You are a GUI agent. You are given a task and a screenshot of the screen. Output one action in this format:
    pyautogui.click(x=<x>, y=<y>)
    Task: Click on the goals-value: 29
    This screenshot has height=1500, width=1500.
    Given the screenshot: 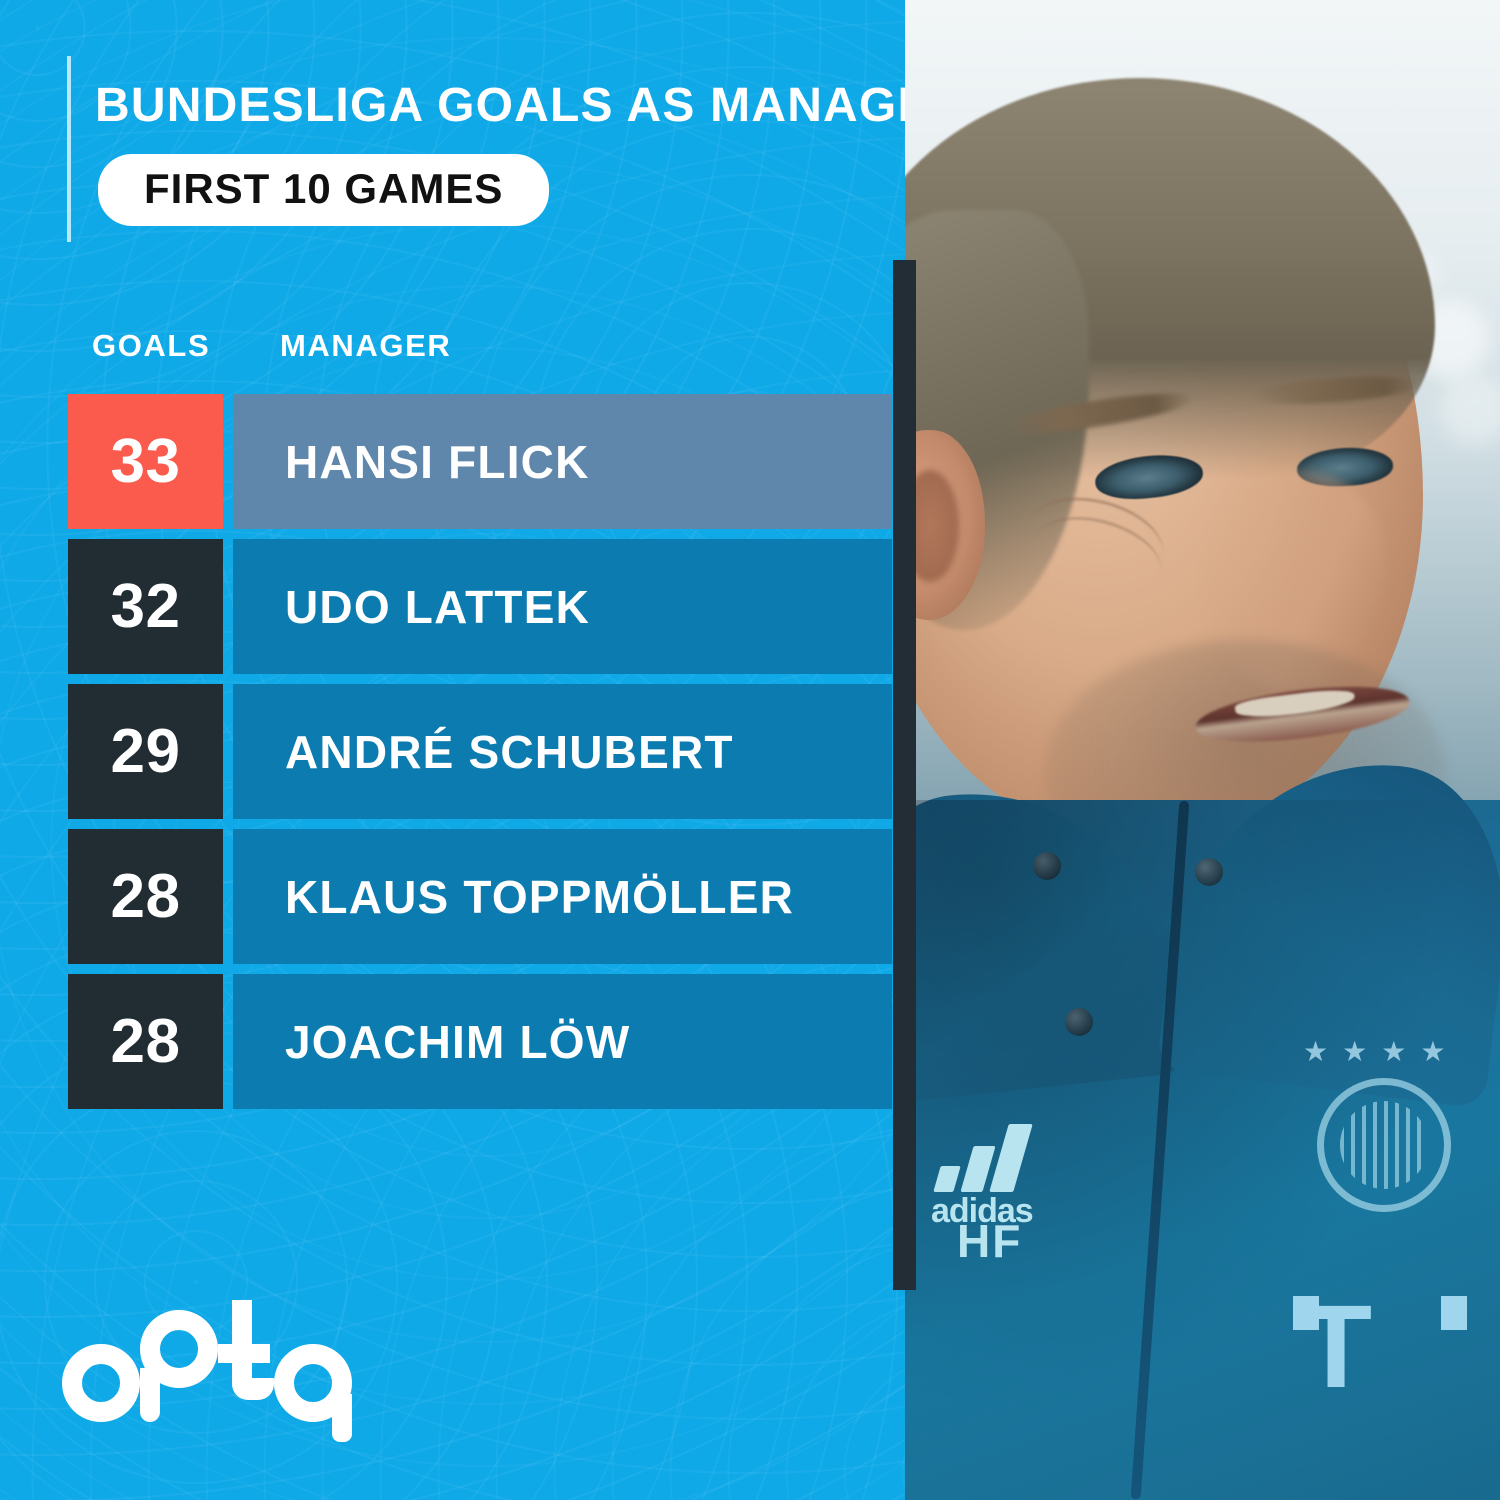 What is the action you would take?
    pyautogui.click(x=145, y=751)
    